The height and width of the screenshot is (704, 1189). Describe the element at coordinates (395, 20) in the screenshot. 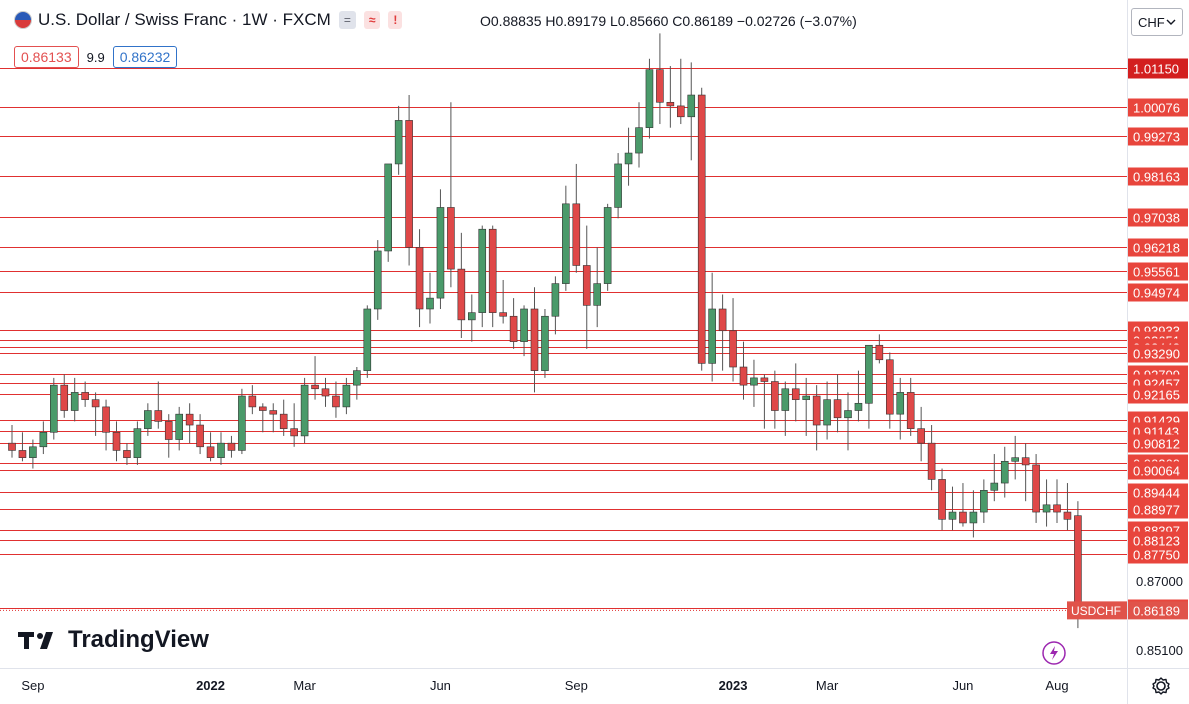

I see `alert-badge: !` at that location.